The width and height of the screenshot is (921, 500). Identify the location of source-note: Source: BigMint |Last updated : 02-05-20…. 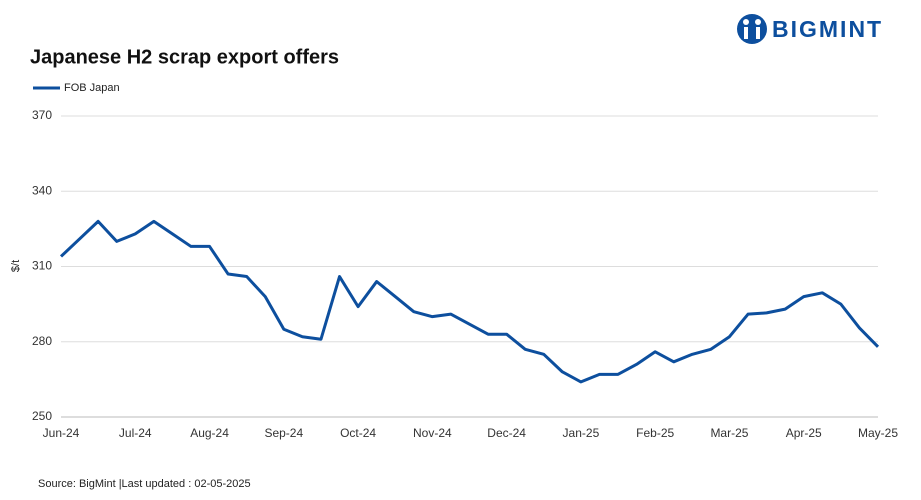
(144, 484).